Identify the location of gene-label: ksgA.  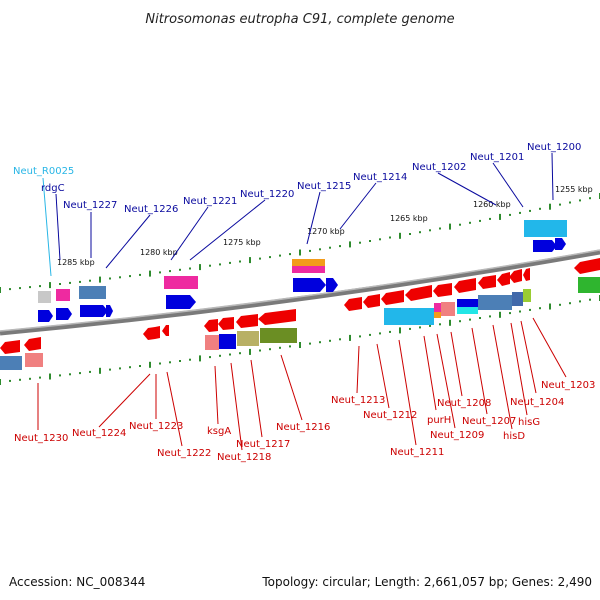
(219, 431).